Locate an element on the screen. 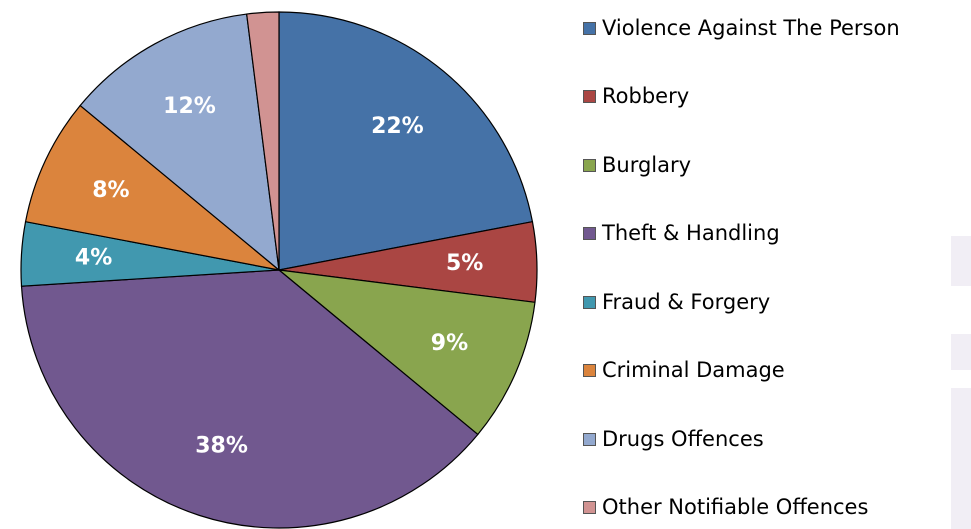 The image size is (971, 529). legend-item: Violence Against The Person is located at coordinates (741, 28).